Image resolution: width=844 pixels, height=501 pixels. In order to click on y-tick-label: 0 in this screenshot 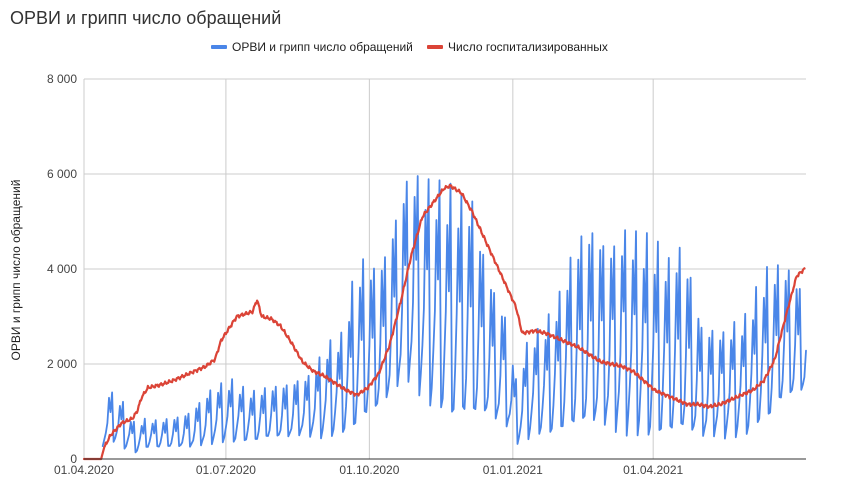, I will do `click(73, 459)`.